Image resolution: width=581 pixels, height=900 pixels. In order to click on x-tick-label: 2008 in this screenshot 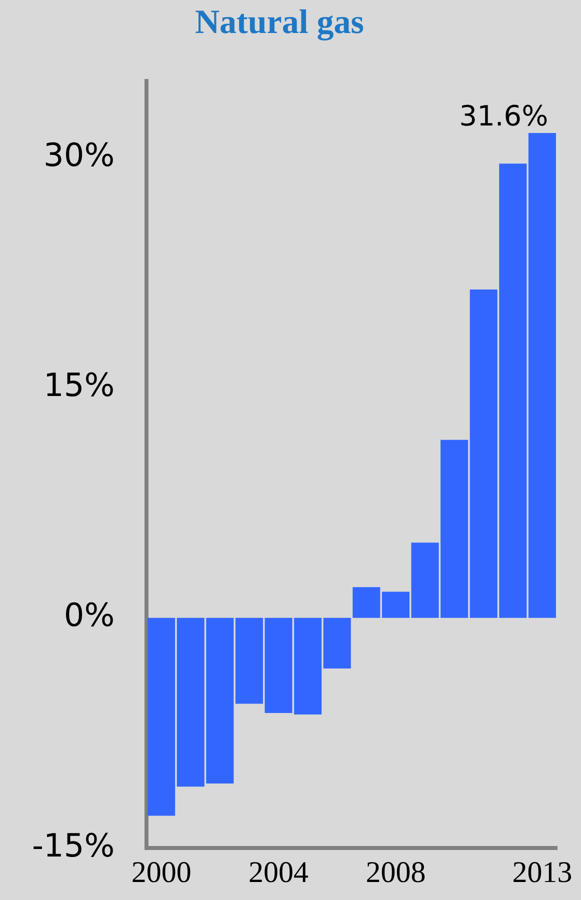, I will do `click(396, 872)`.